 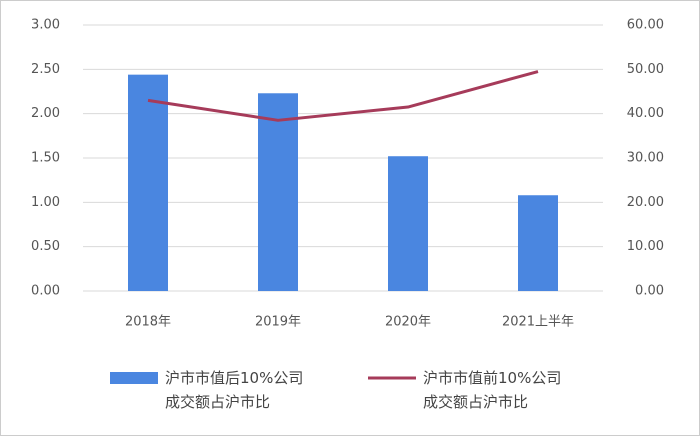 What do you see at coordinates (45, 25) in the screenshot?
I see `y-tick-label: 3.00` at bounding box center [45, 25].